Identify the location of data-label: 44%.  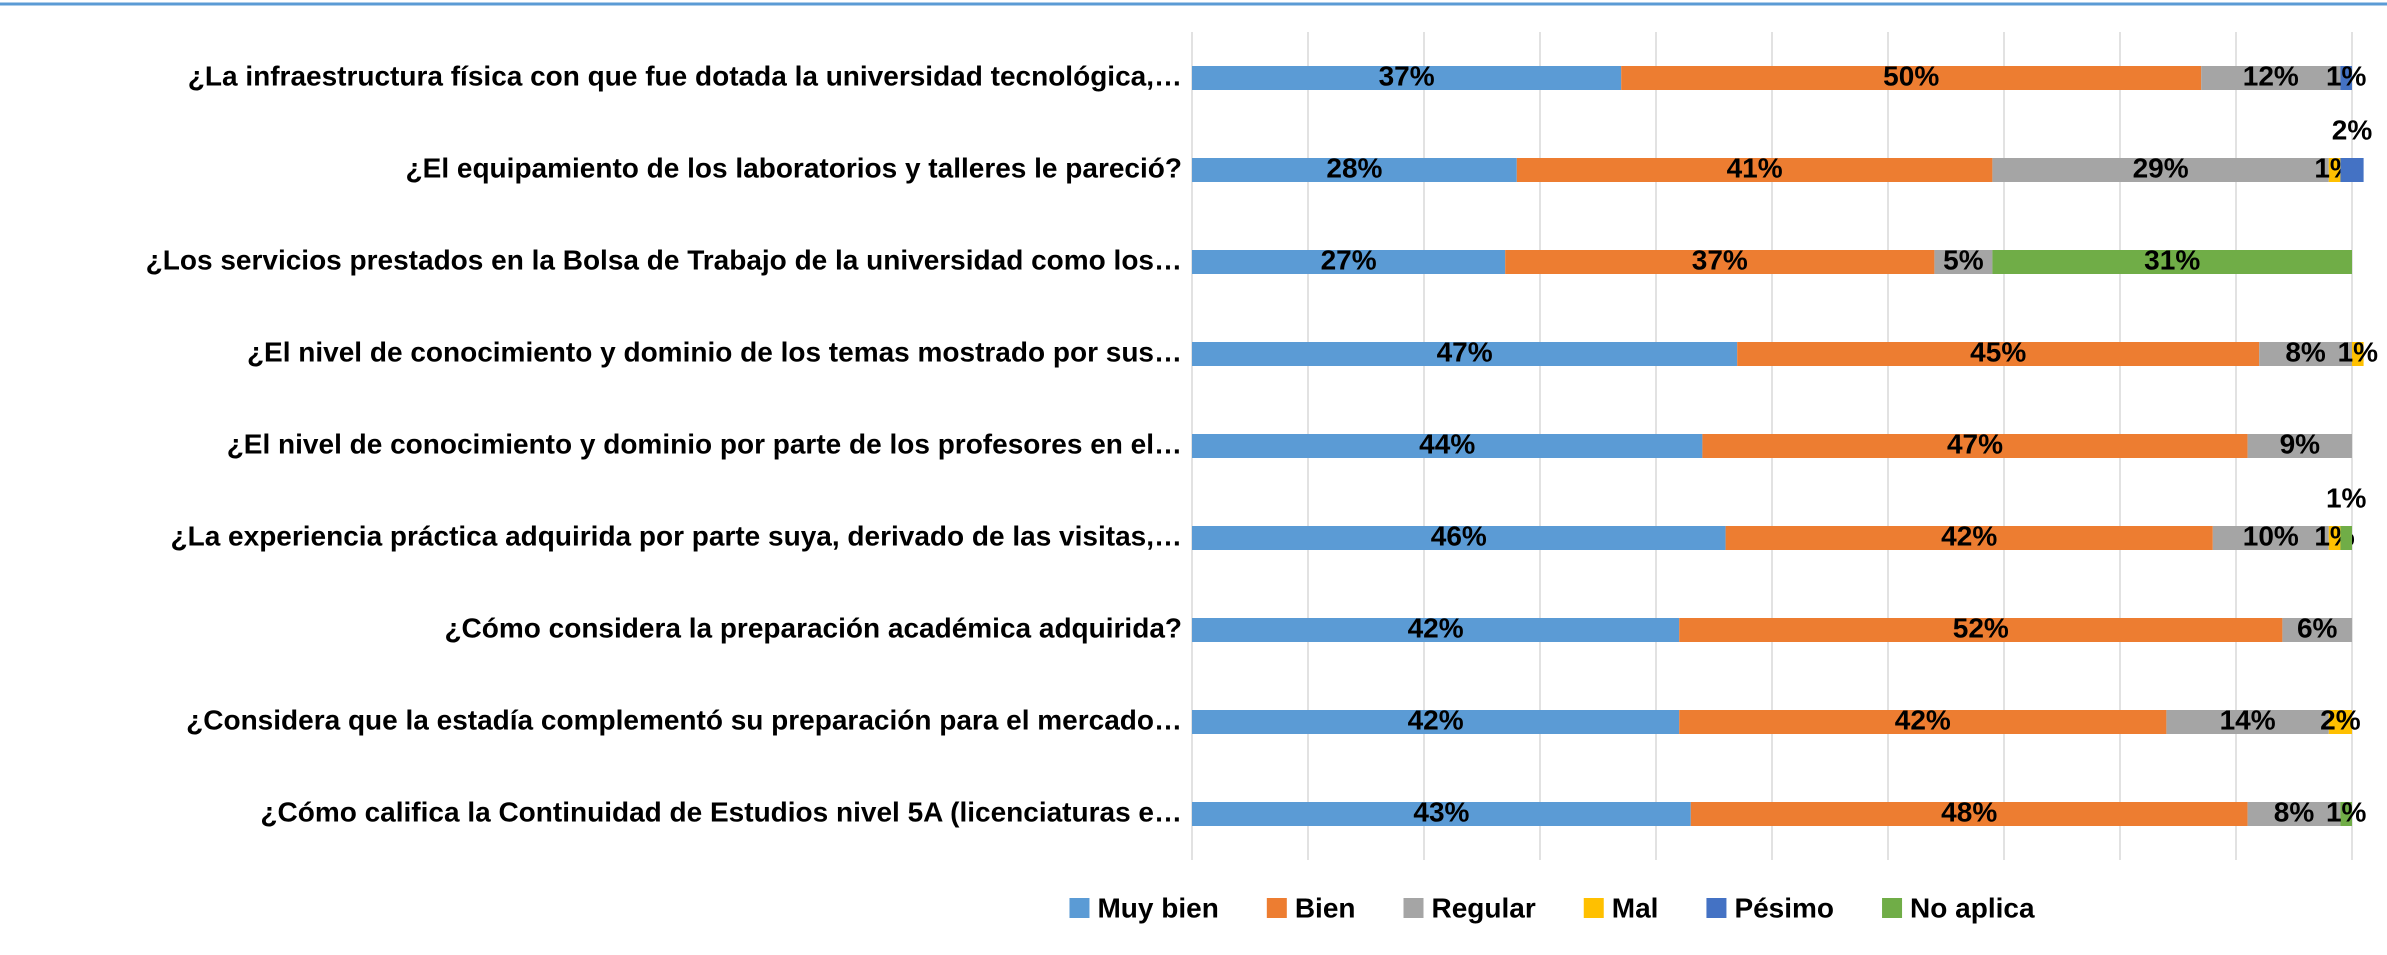
(1447, 443).